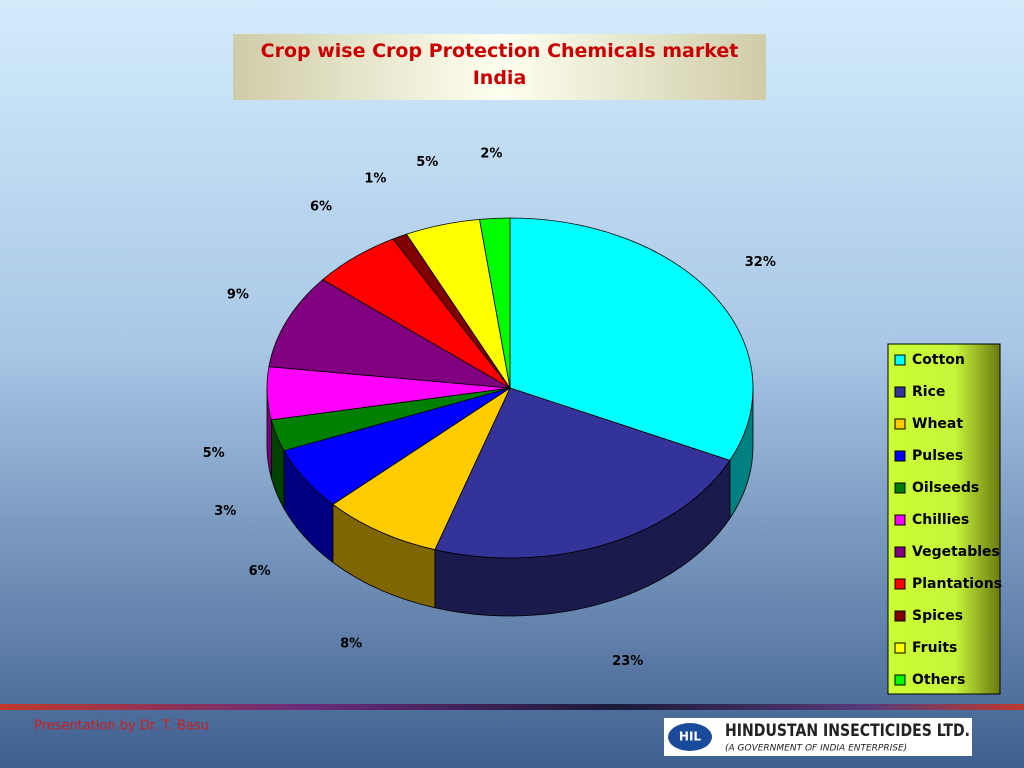 Image resolution: width=1024 pixels, height=768 pixels. I want to click on data-label: 8%, so click(351, 644).